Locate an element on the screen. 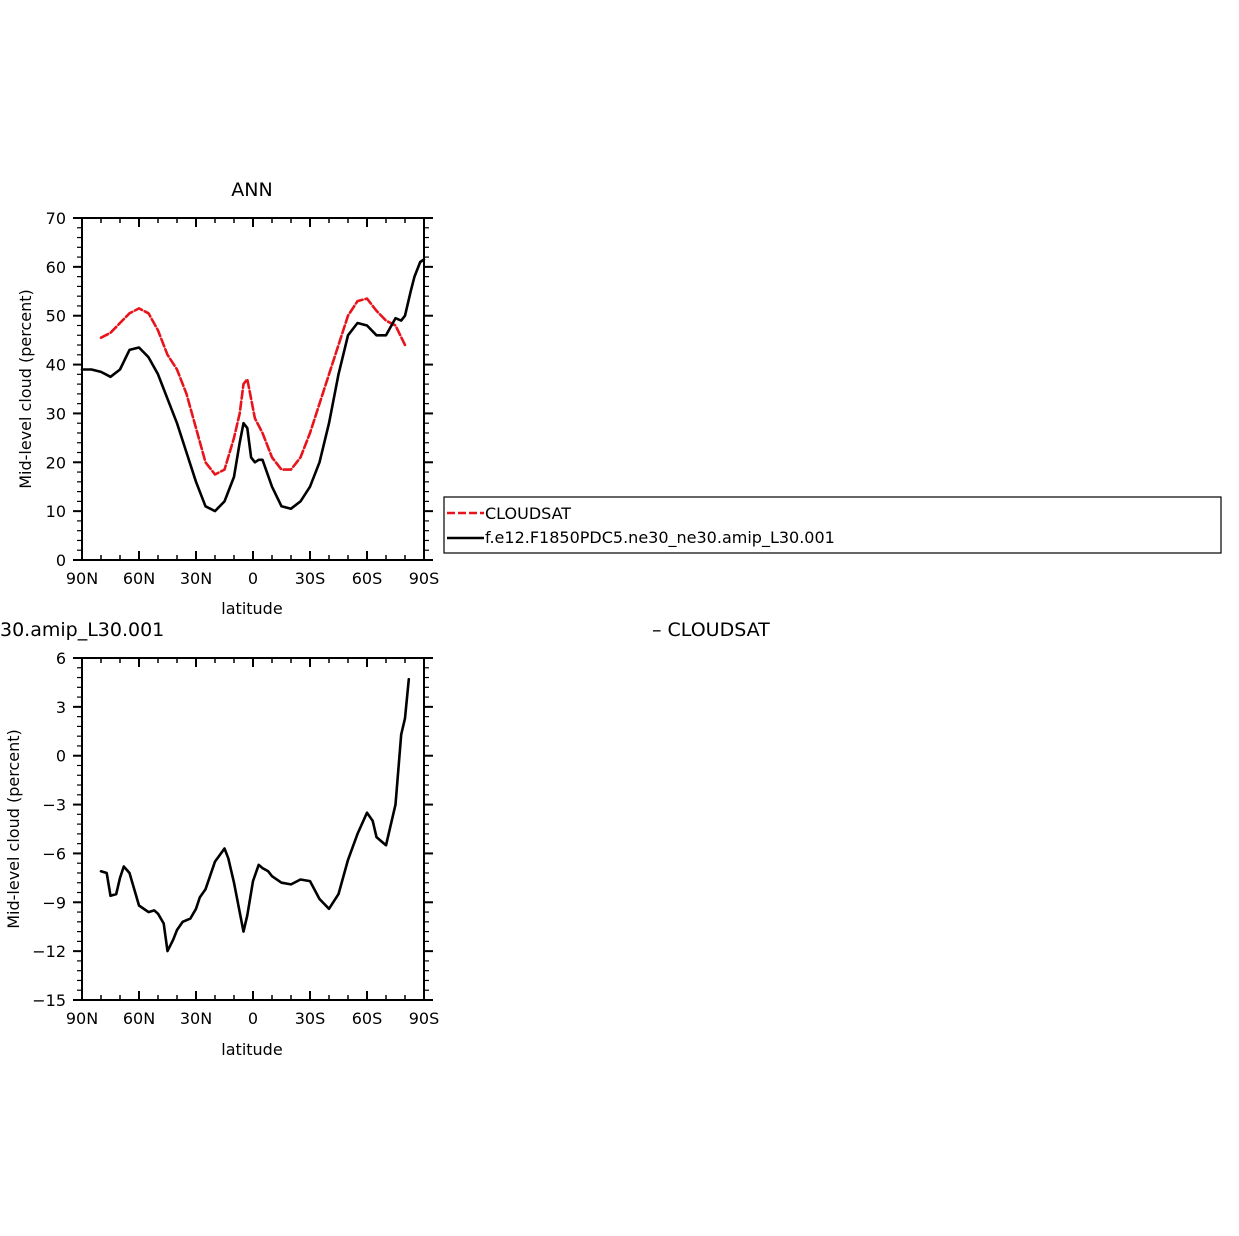  legend-label-model: f.e12.F1850PDC5.ne30_ne30.amip_L30.001 is located at coordinates (660, 538).